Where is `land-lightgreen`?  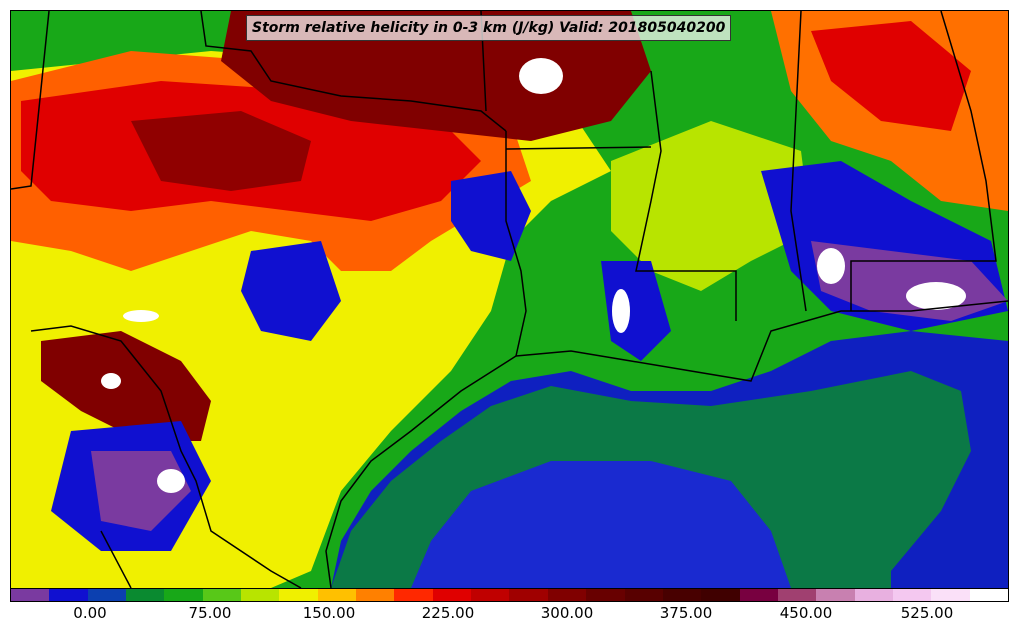
land-lightgreen is located at coordinates (711, 206).